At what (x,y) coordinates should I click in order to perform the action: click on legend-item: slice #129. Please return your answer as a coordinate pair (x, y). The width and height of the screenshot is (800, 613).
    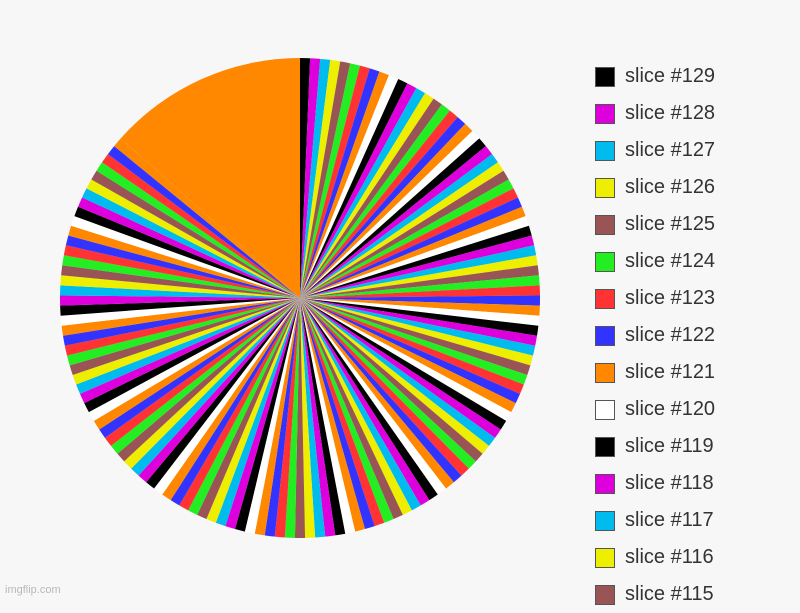
    Looking at the image, I should click on (655, 76).